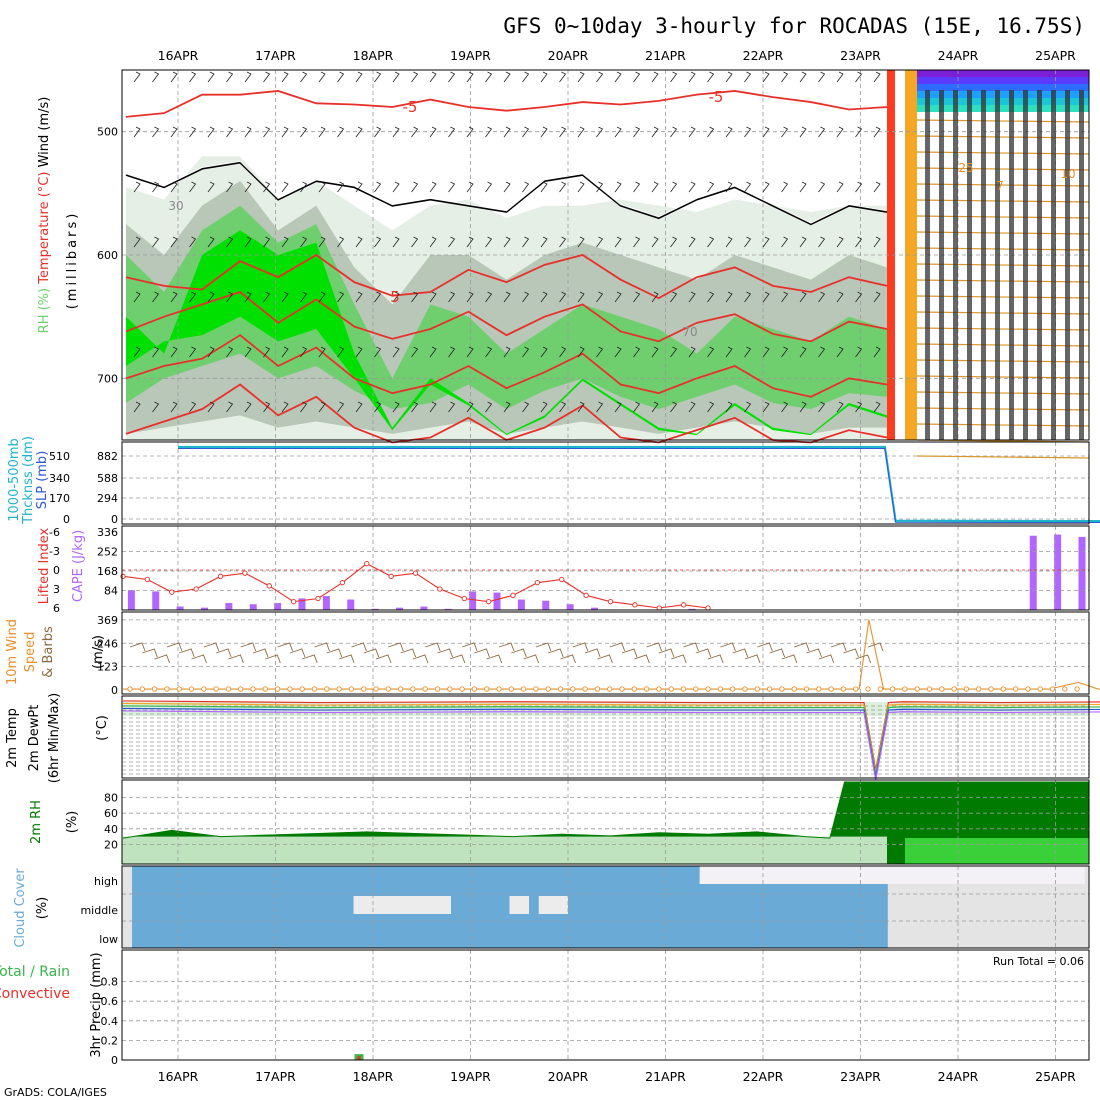 The height and width of the screenshot is (1100, 1100). What do you see at coordinates (107, 456) in the screenshot?
I see `slp-tick-label: 882` at bounding box center [107, 456].